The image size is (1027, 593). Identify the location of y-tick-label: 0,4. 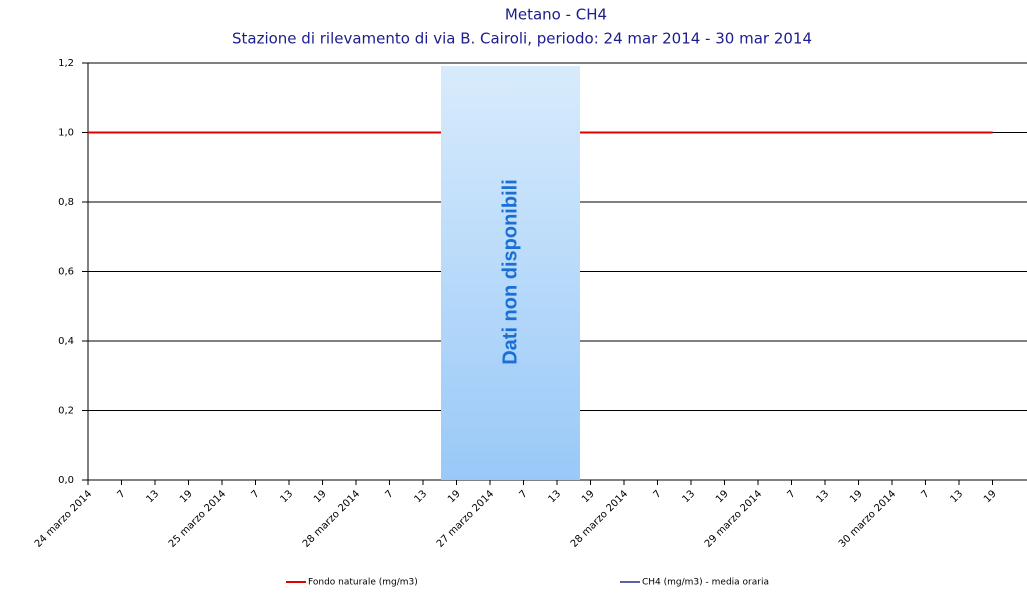
(66, 341).